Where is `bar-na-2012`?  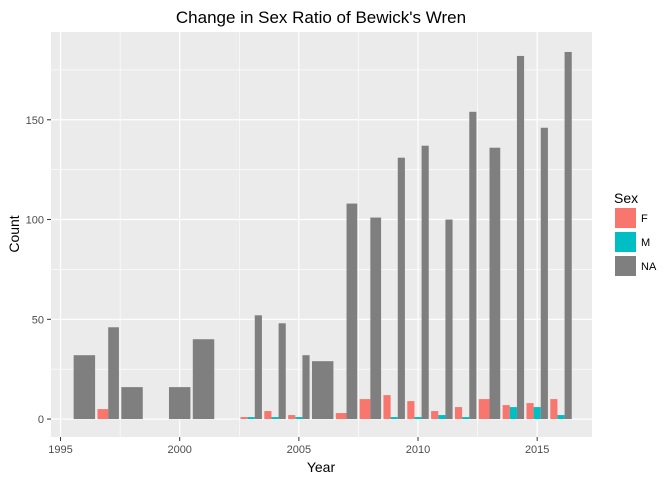
bar-na-2012 is located at coordinates (473, 265).